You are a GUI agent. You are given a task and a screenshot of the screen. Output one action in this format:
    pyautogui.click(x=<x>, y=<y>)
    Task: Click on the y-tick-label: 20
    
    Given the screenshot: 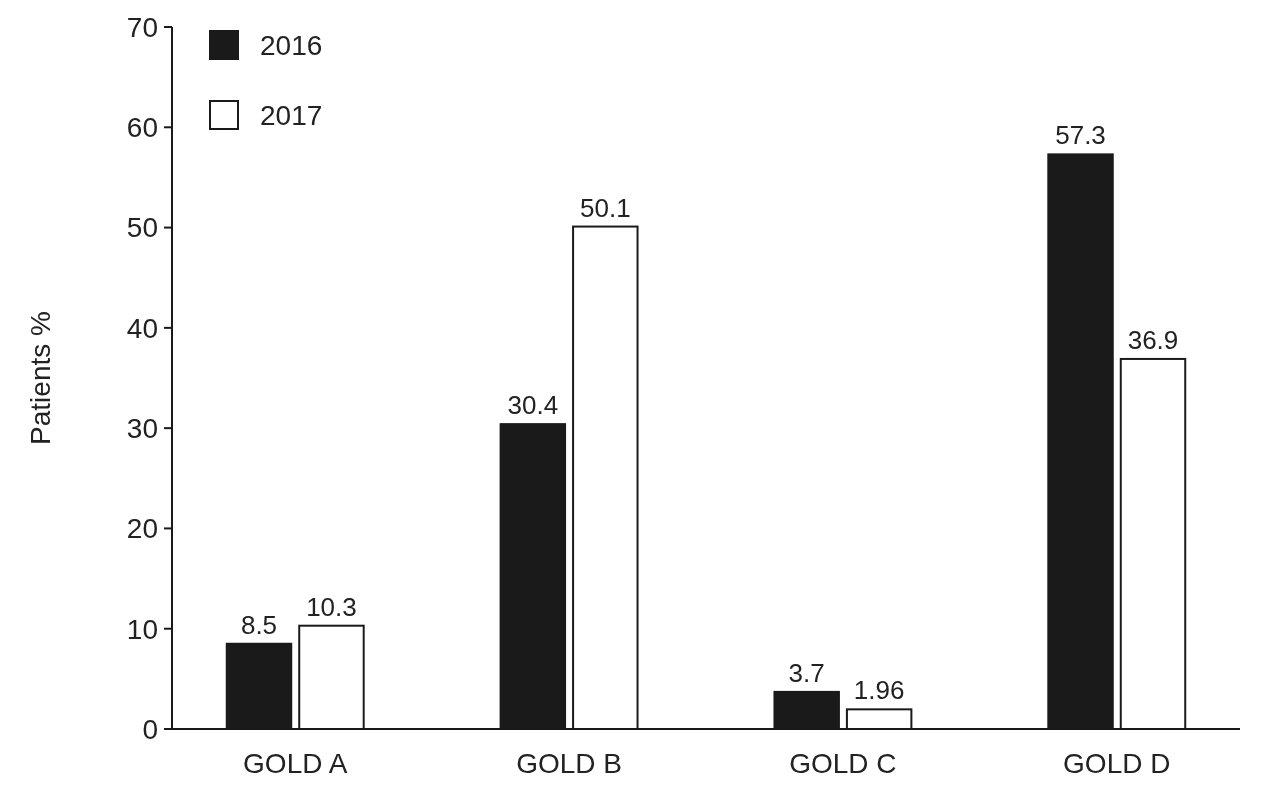 What is the action you would take?
    pyautogui.click(x=142, y=529)
    